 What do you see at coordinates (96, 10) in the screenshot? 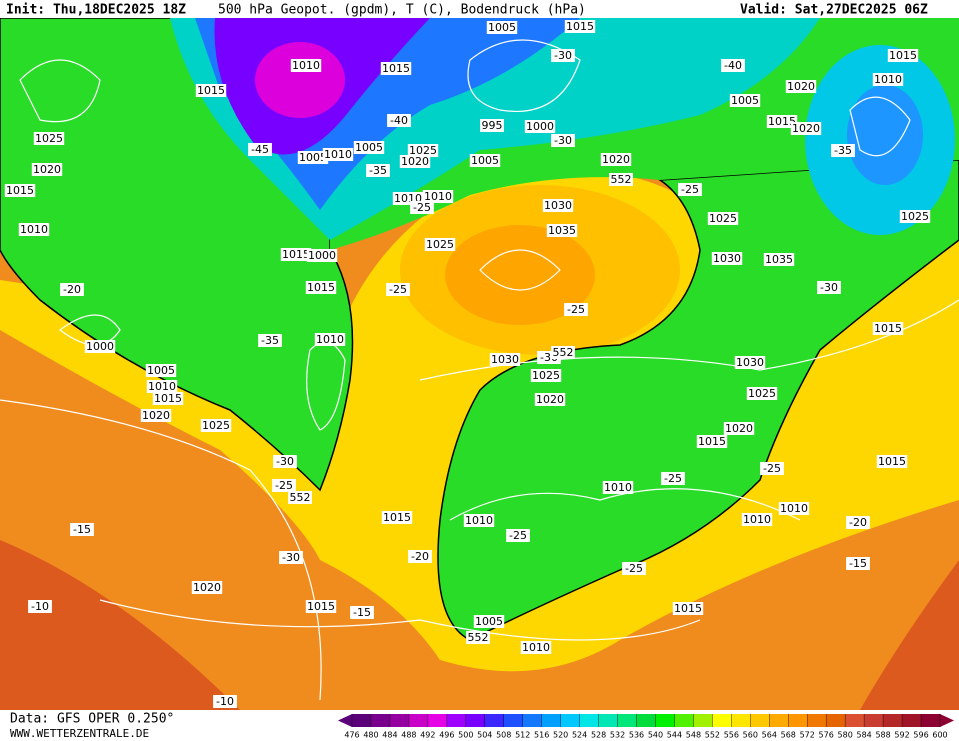
I see `init-time: Init: Thu,18DEC2025 18Z` at bounding box center [96, 10].